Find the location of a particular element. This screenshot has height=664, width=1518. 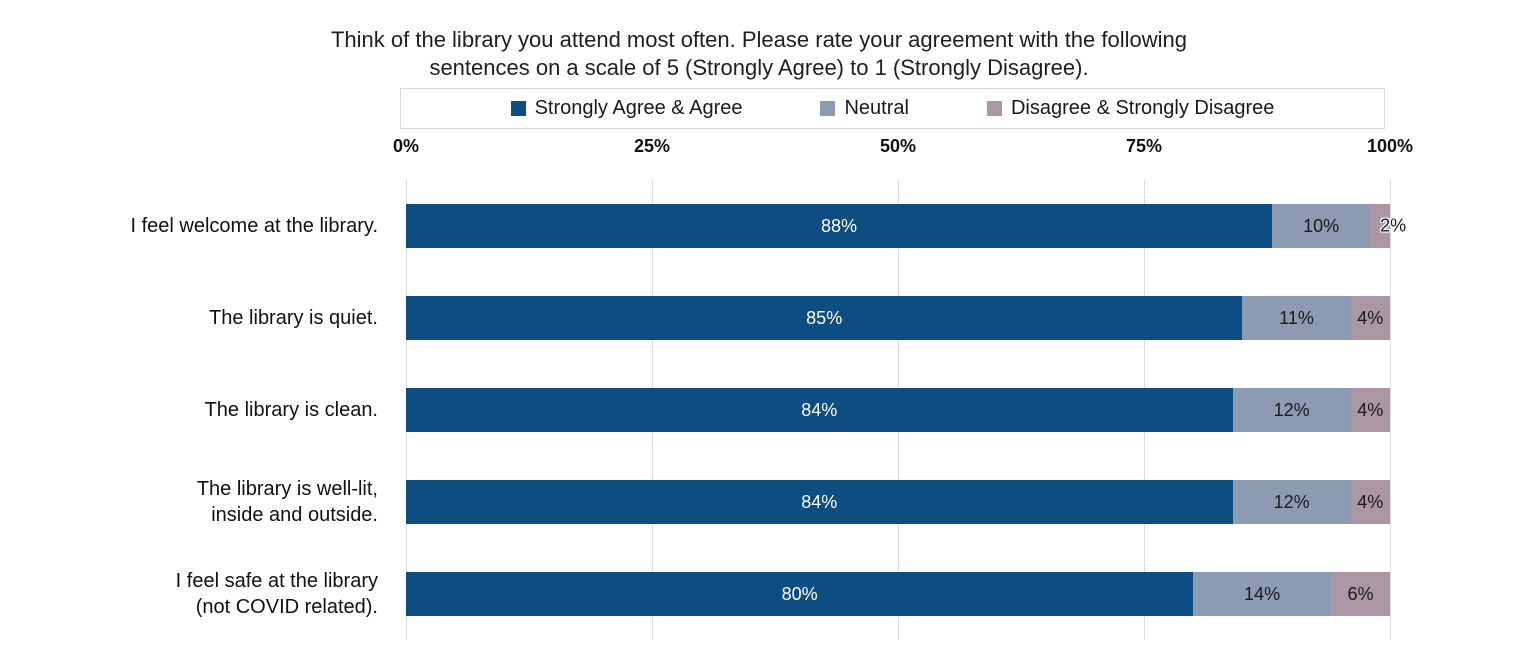

category-label: I feel welcome at the library. is located at coordinates (254, 226).